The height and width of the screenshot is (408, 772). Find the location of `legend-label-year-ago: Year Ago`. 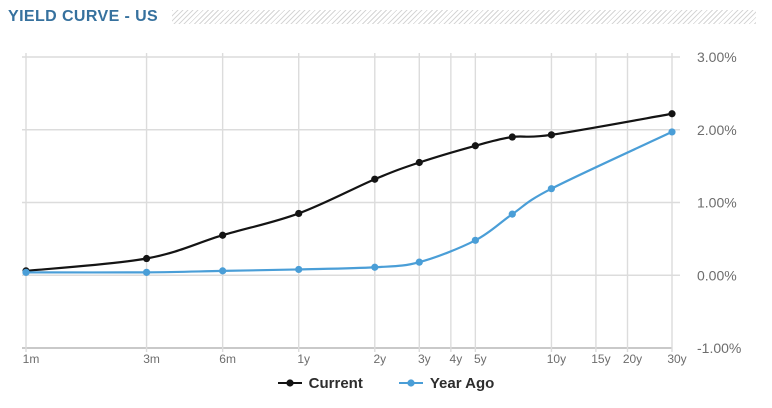

legend-label-year-ago: Year Ago is located at coordinates (462, 383).